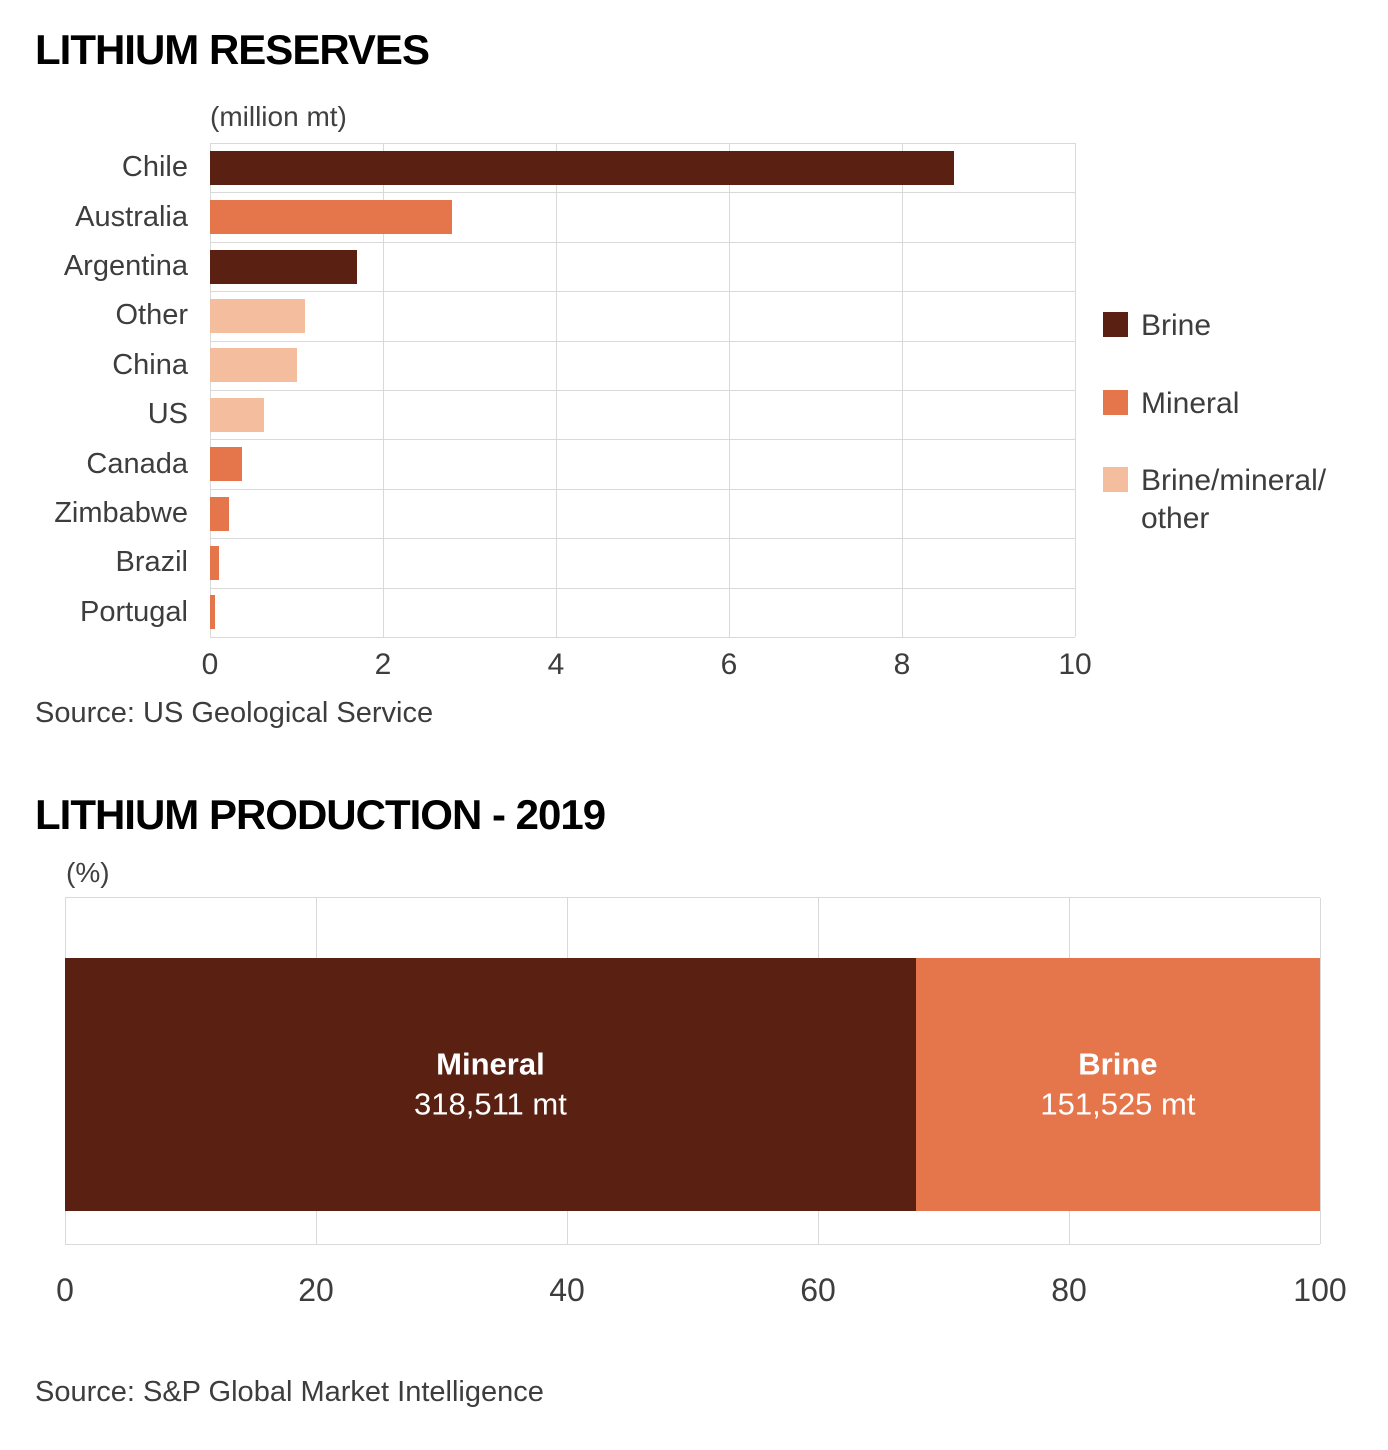 This screenshot has width=1388, height=1450. Describe the element at coordinates (1075, 664) in the screenshot. I see `x-tick-label: 10` at that location.